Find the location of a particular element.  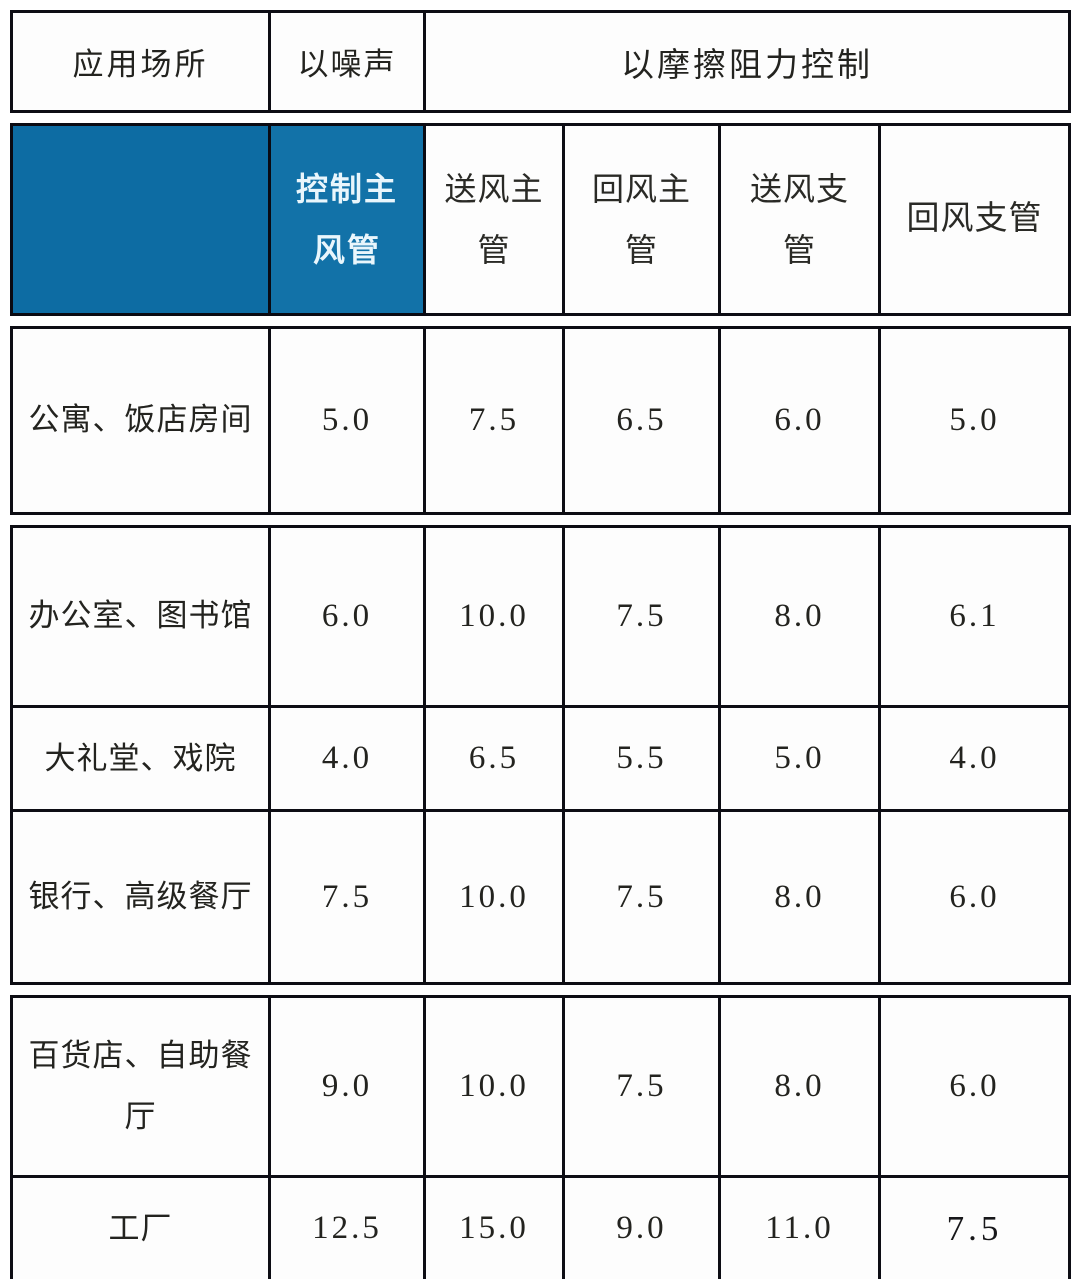

table-row: 银行、高级餐厅 7.5 10.0 7.5 8.0 6.0 is located at coordinates (540, 897).